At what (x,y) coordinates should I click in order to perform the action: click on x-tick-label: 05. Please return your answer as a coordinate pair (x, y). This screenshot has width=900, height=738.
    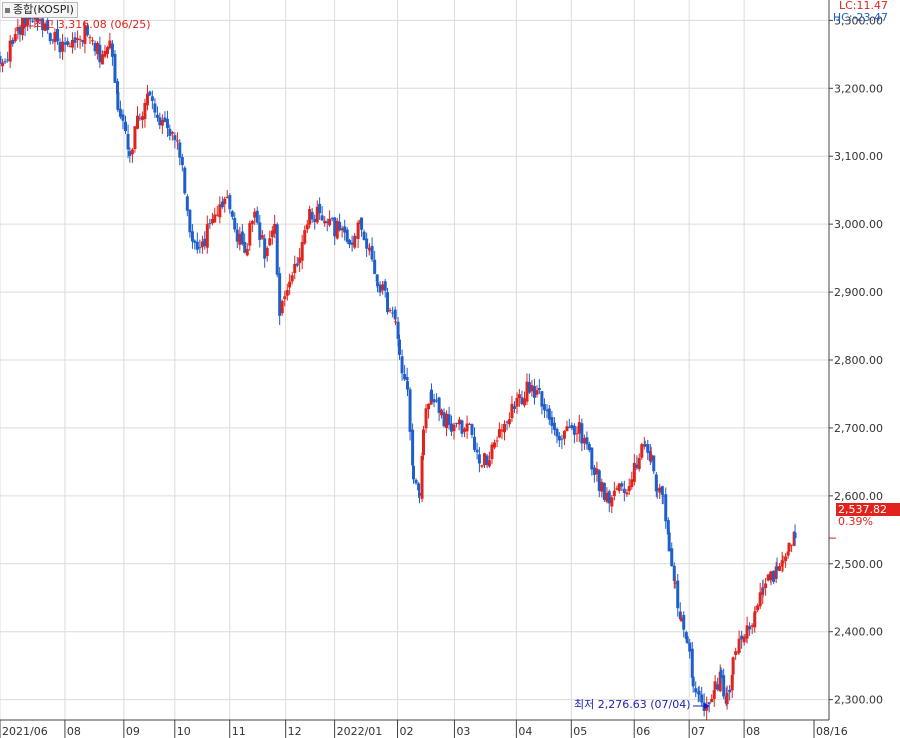
    Looking at the image, I should click on (580, 731).